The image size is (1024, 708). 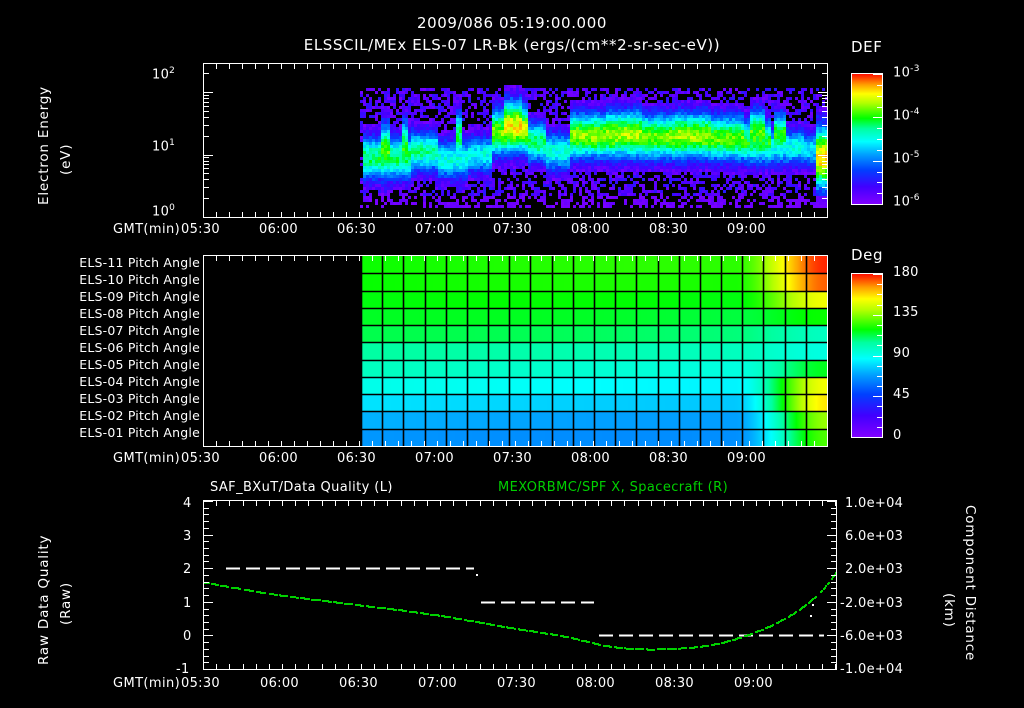 I want to click on quality-plot, so click(x=520, y=585).